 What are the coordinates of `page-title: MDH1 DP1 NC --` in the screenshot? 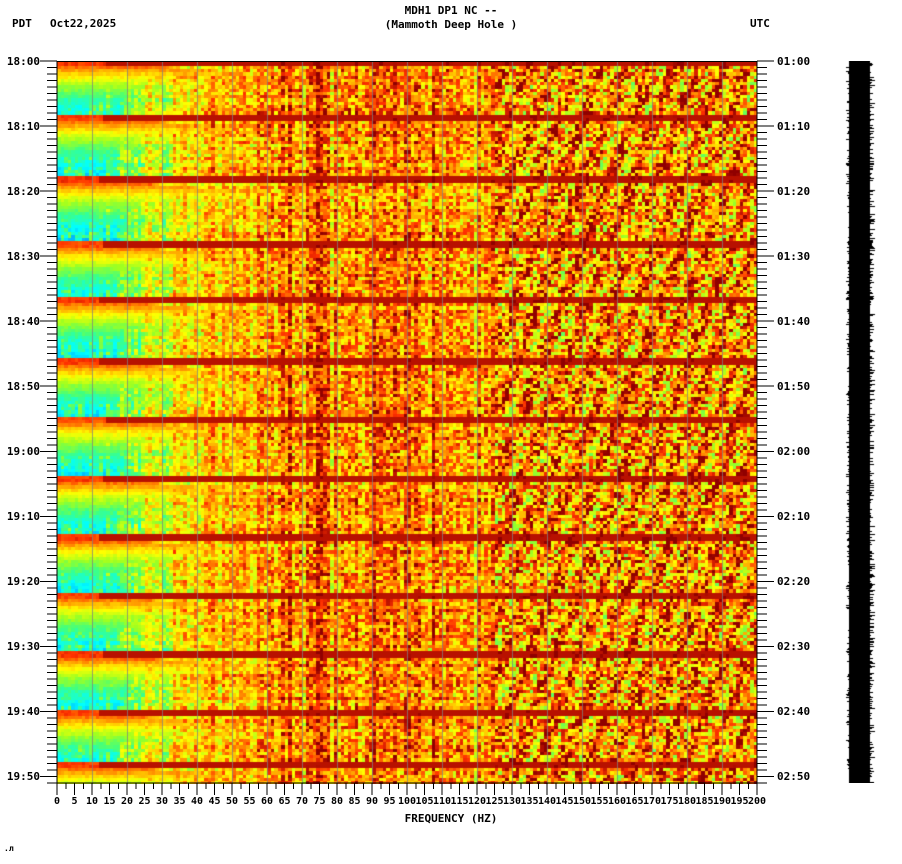 It's located at (451, 10).